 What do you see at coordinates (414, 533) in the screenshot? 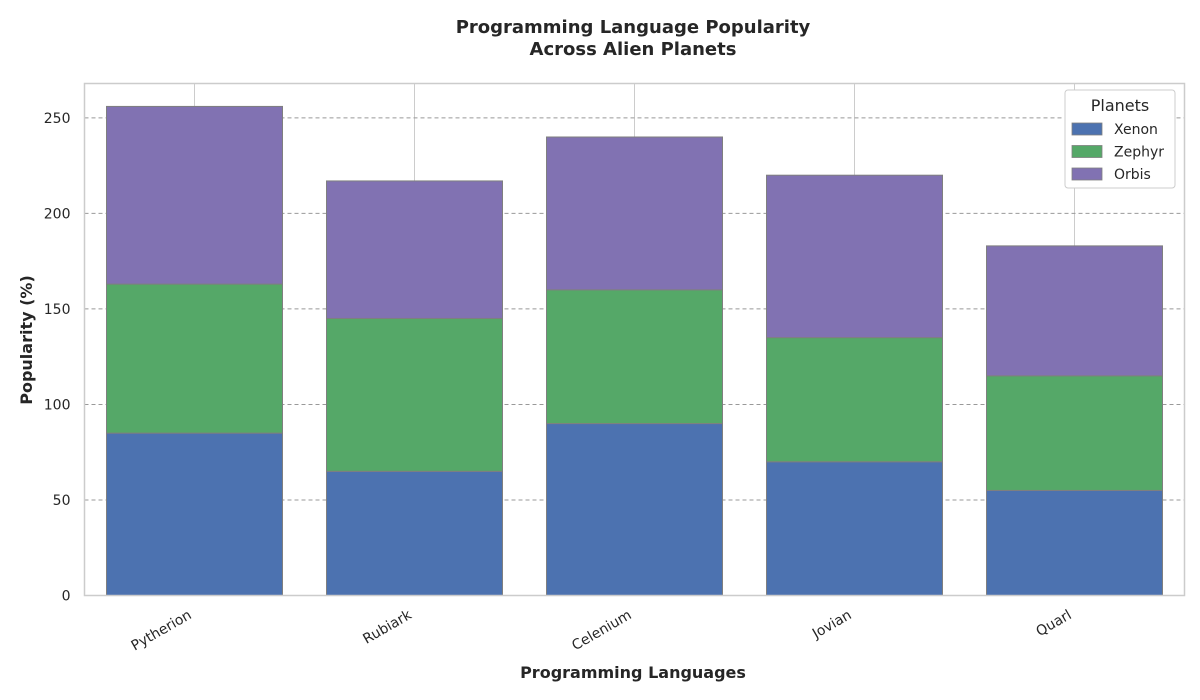
I see `bar-xenon-rubiark` at bounding box center [414, 533].